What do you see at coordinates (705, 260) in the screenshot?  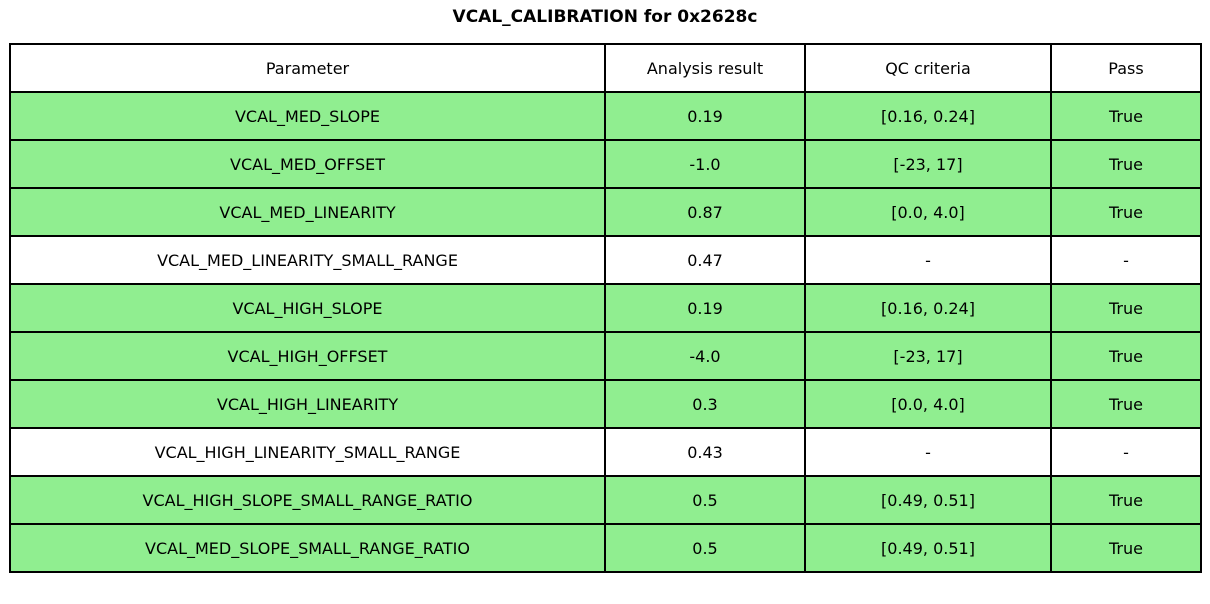 I see `result-cell: 0.47` at bounding box center [705, 260].